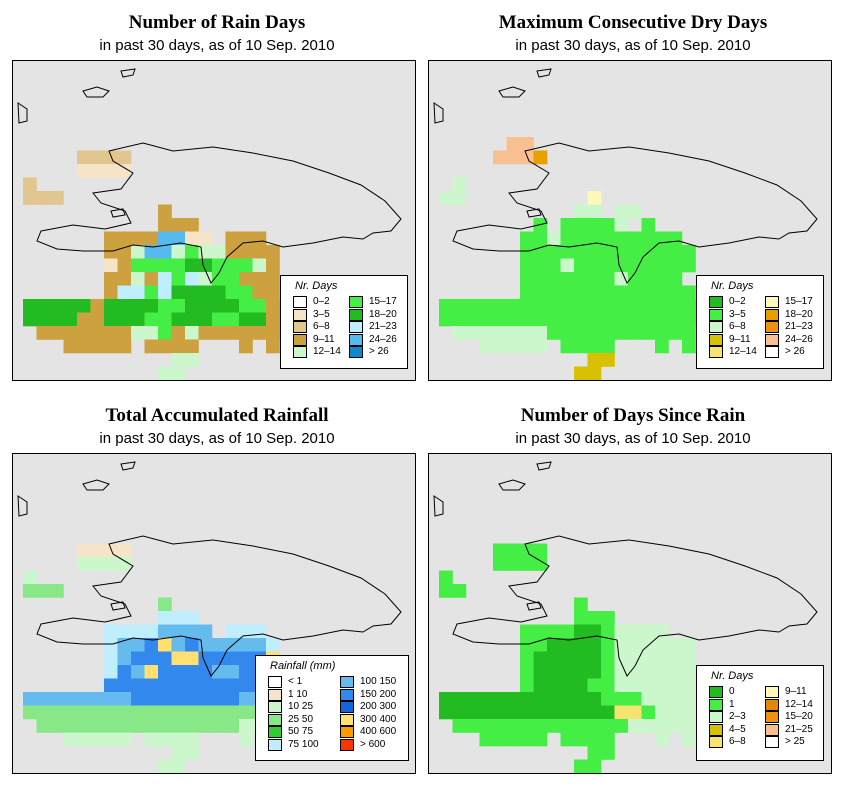 The height and width of the screenshot is (793, 853). Describe the element at coordinates (799, 704) in the screenshot. I see `legend-label: 12–14` at that location.